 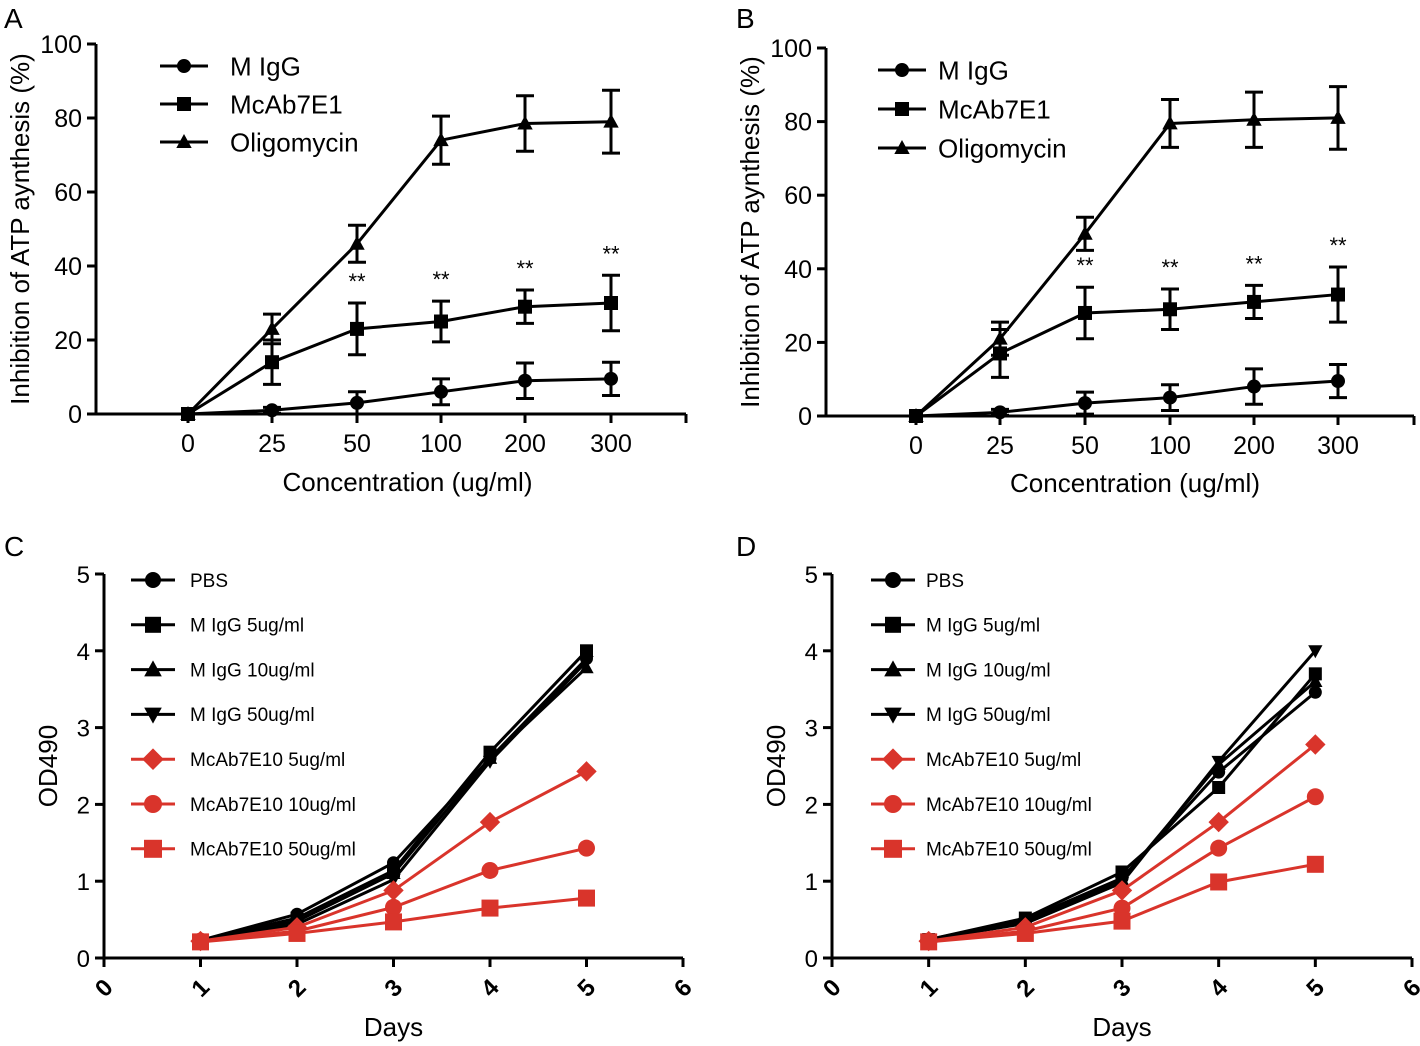 I want to click on x-tick-label: 4, so click(x=1219, y=988).